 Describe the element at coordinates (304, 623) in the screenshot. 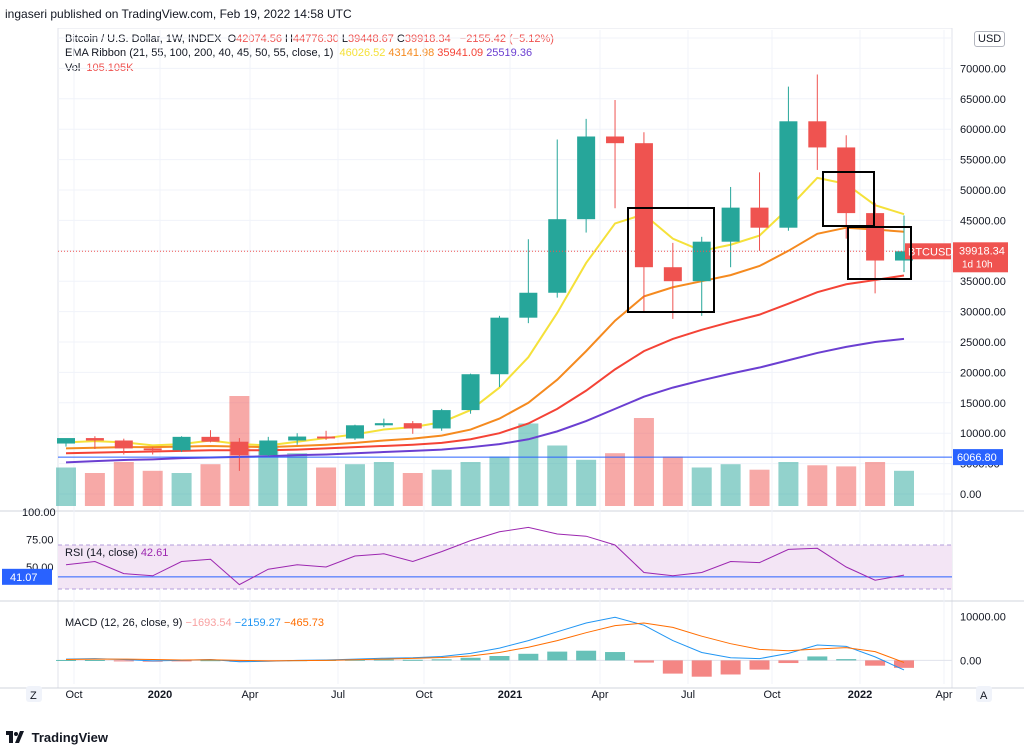

I see `macd-value-3: −465.73` at that location.